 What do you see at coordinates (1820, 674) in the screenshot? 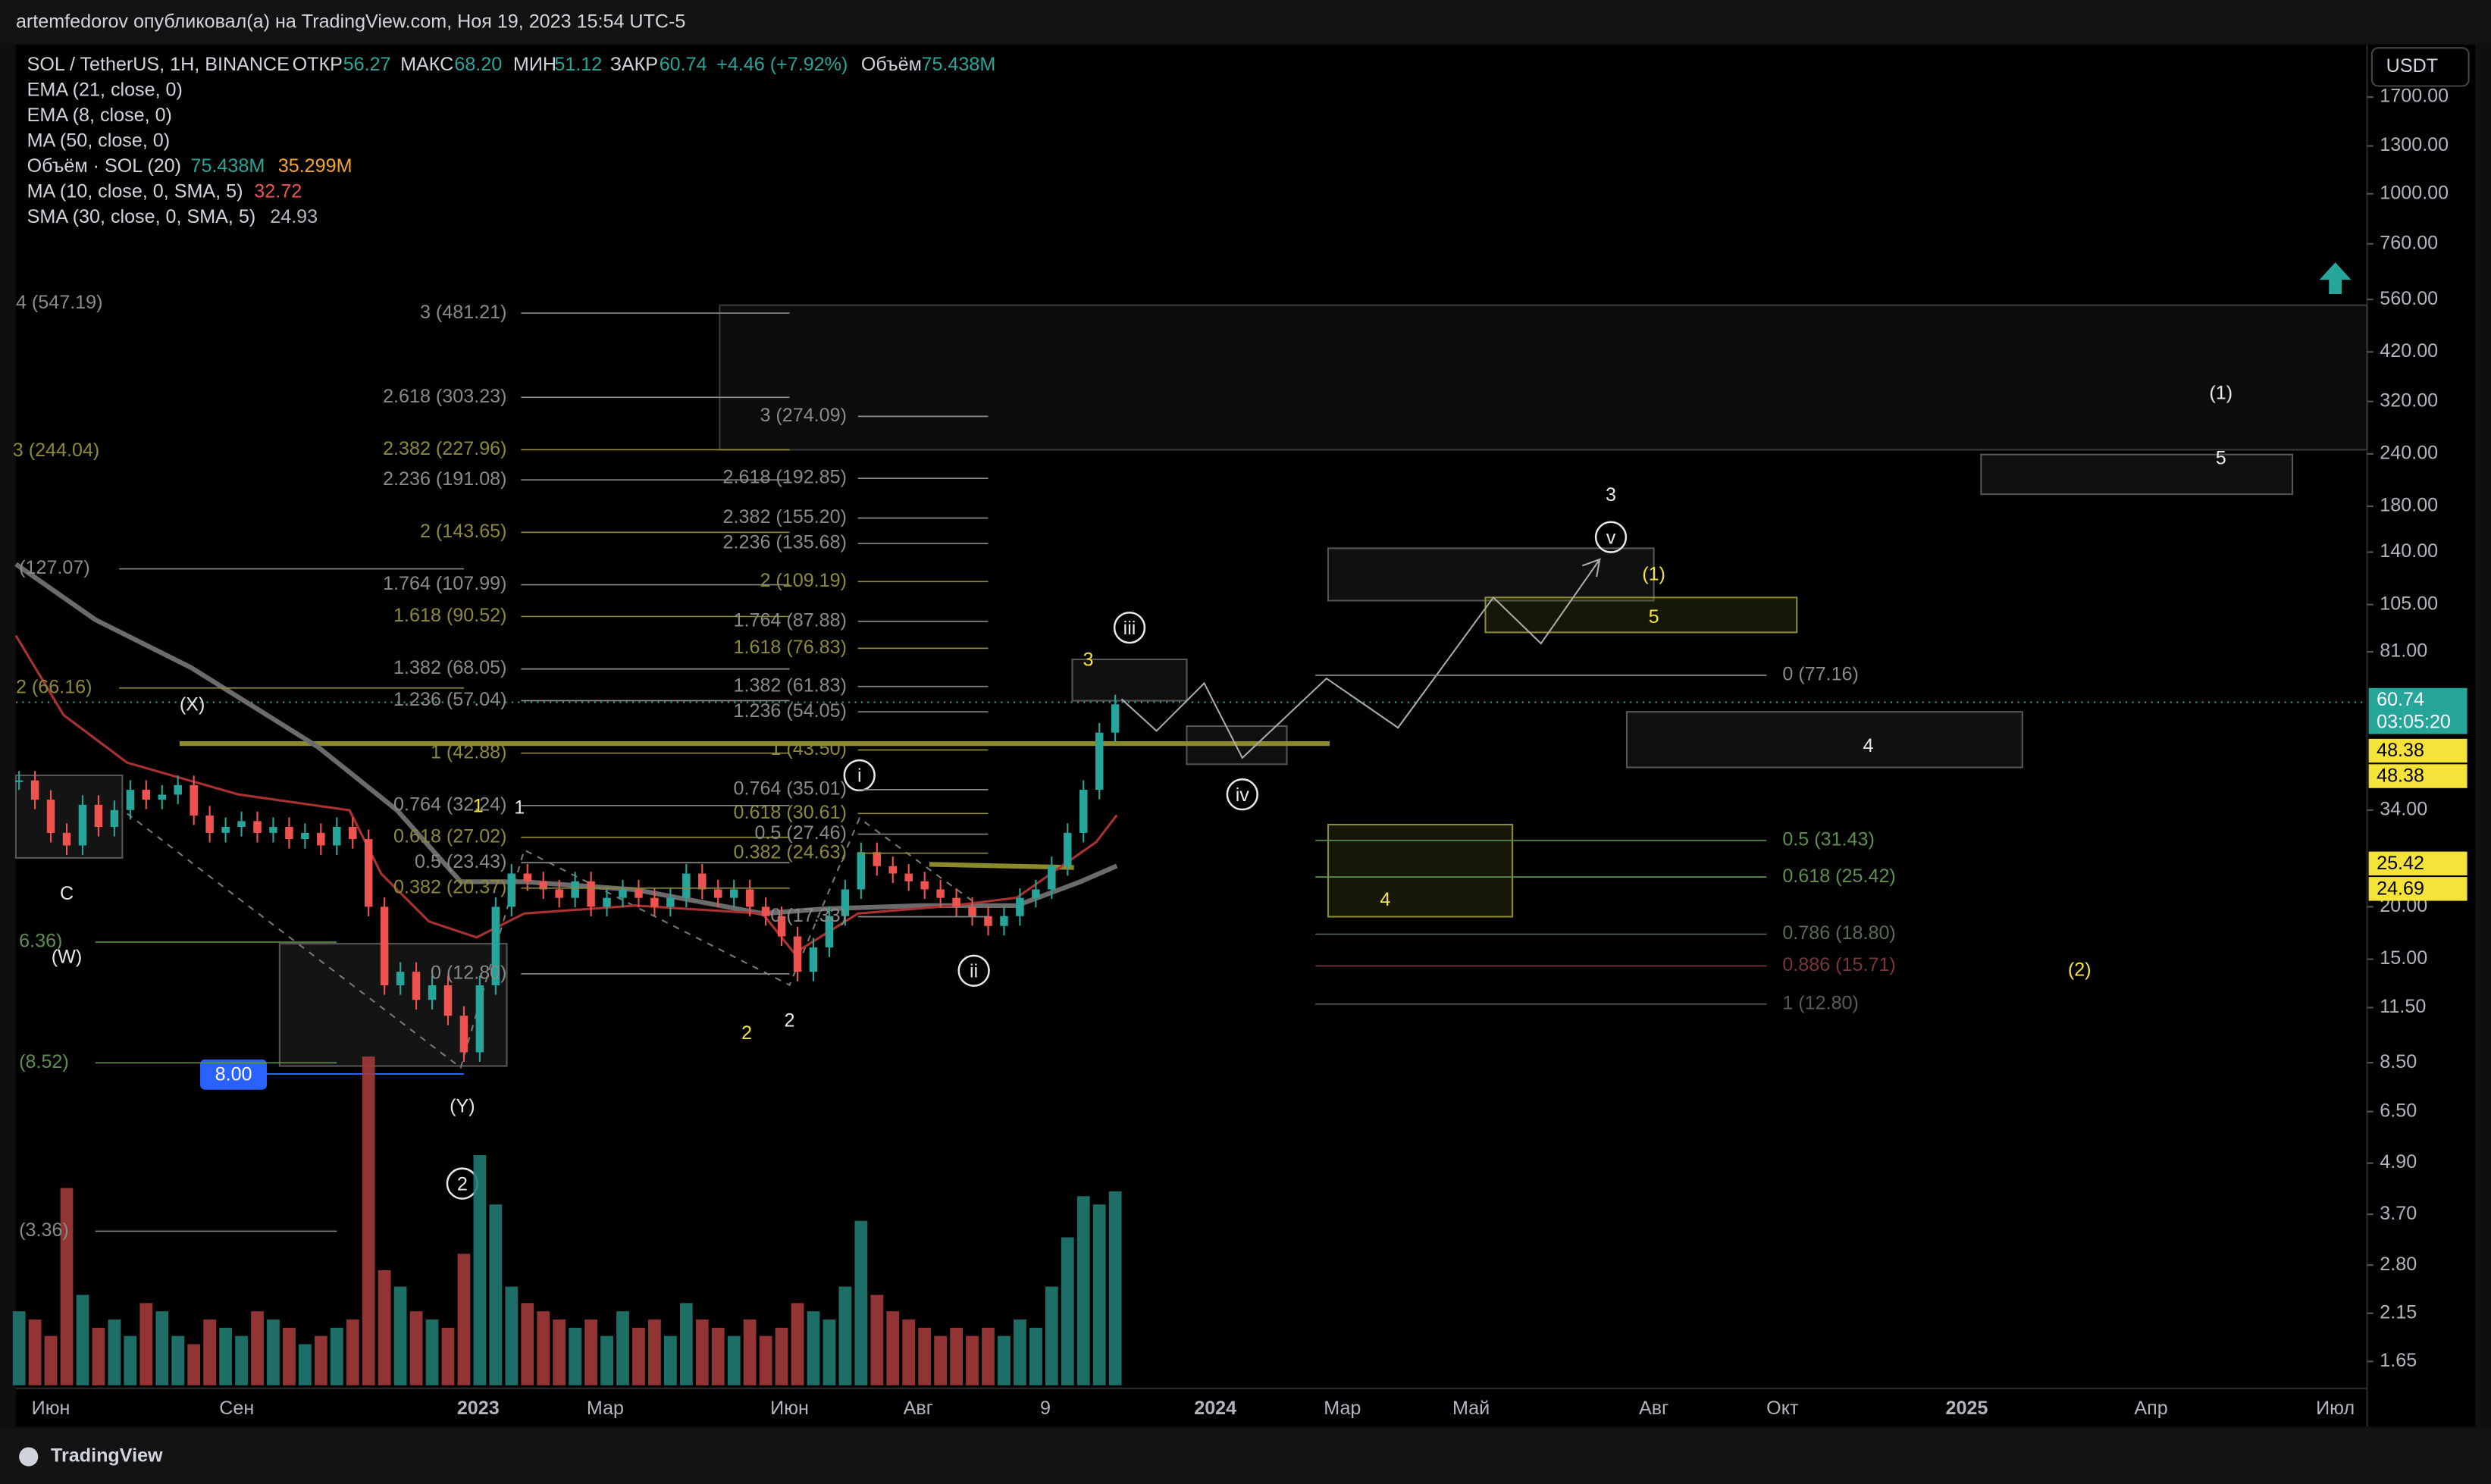
I see `fib-label: 0 (77.16)` at bounding box center [1820, 674].